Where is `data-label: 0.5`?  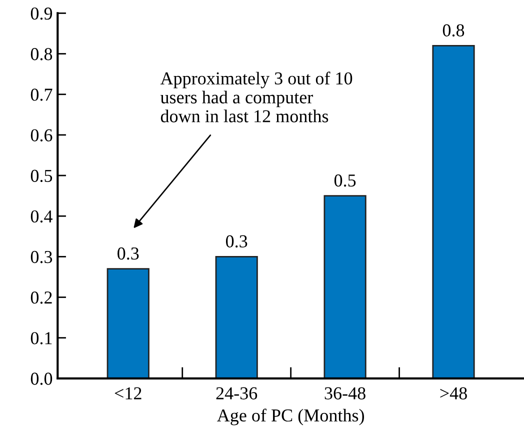 data-label: 0.5 is located at coordinates (345, 180).